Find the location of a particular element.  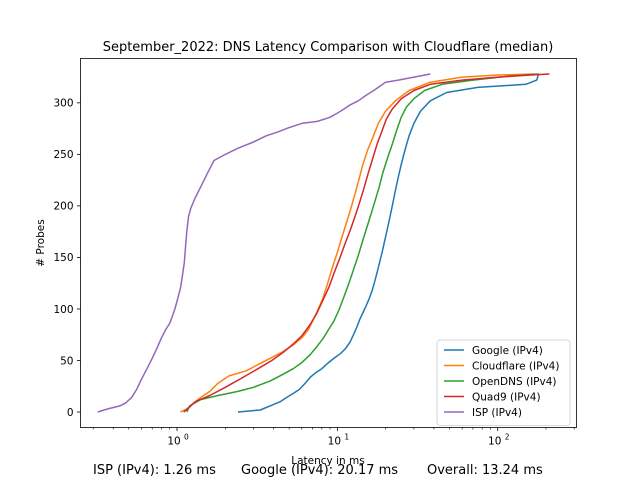

legend-label-2: OpenDNS (IPv4) is located at coordinates (514, 382).